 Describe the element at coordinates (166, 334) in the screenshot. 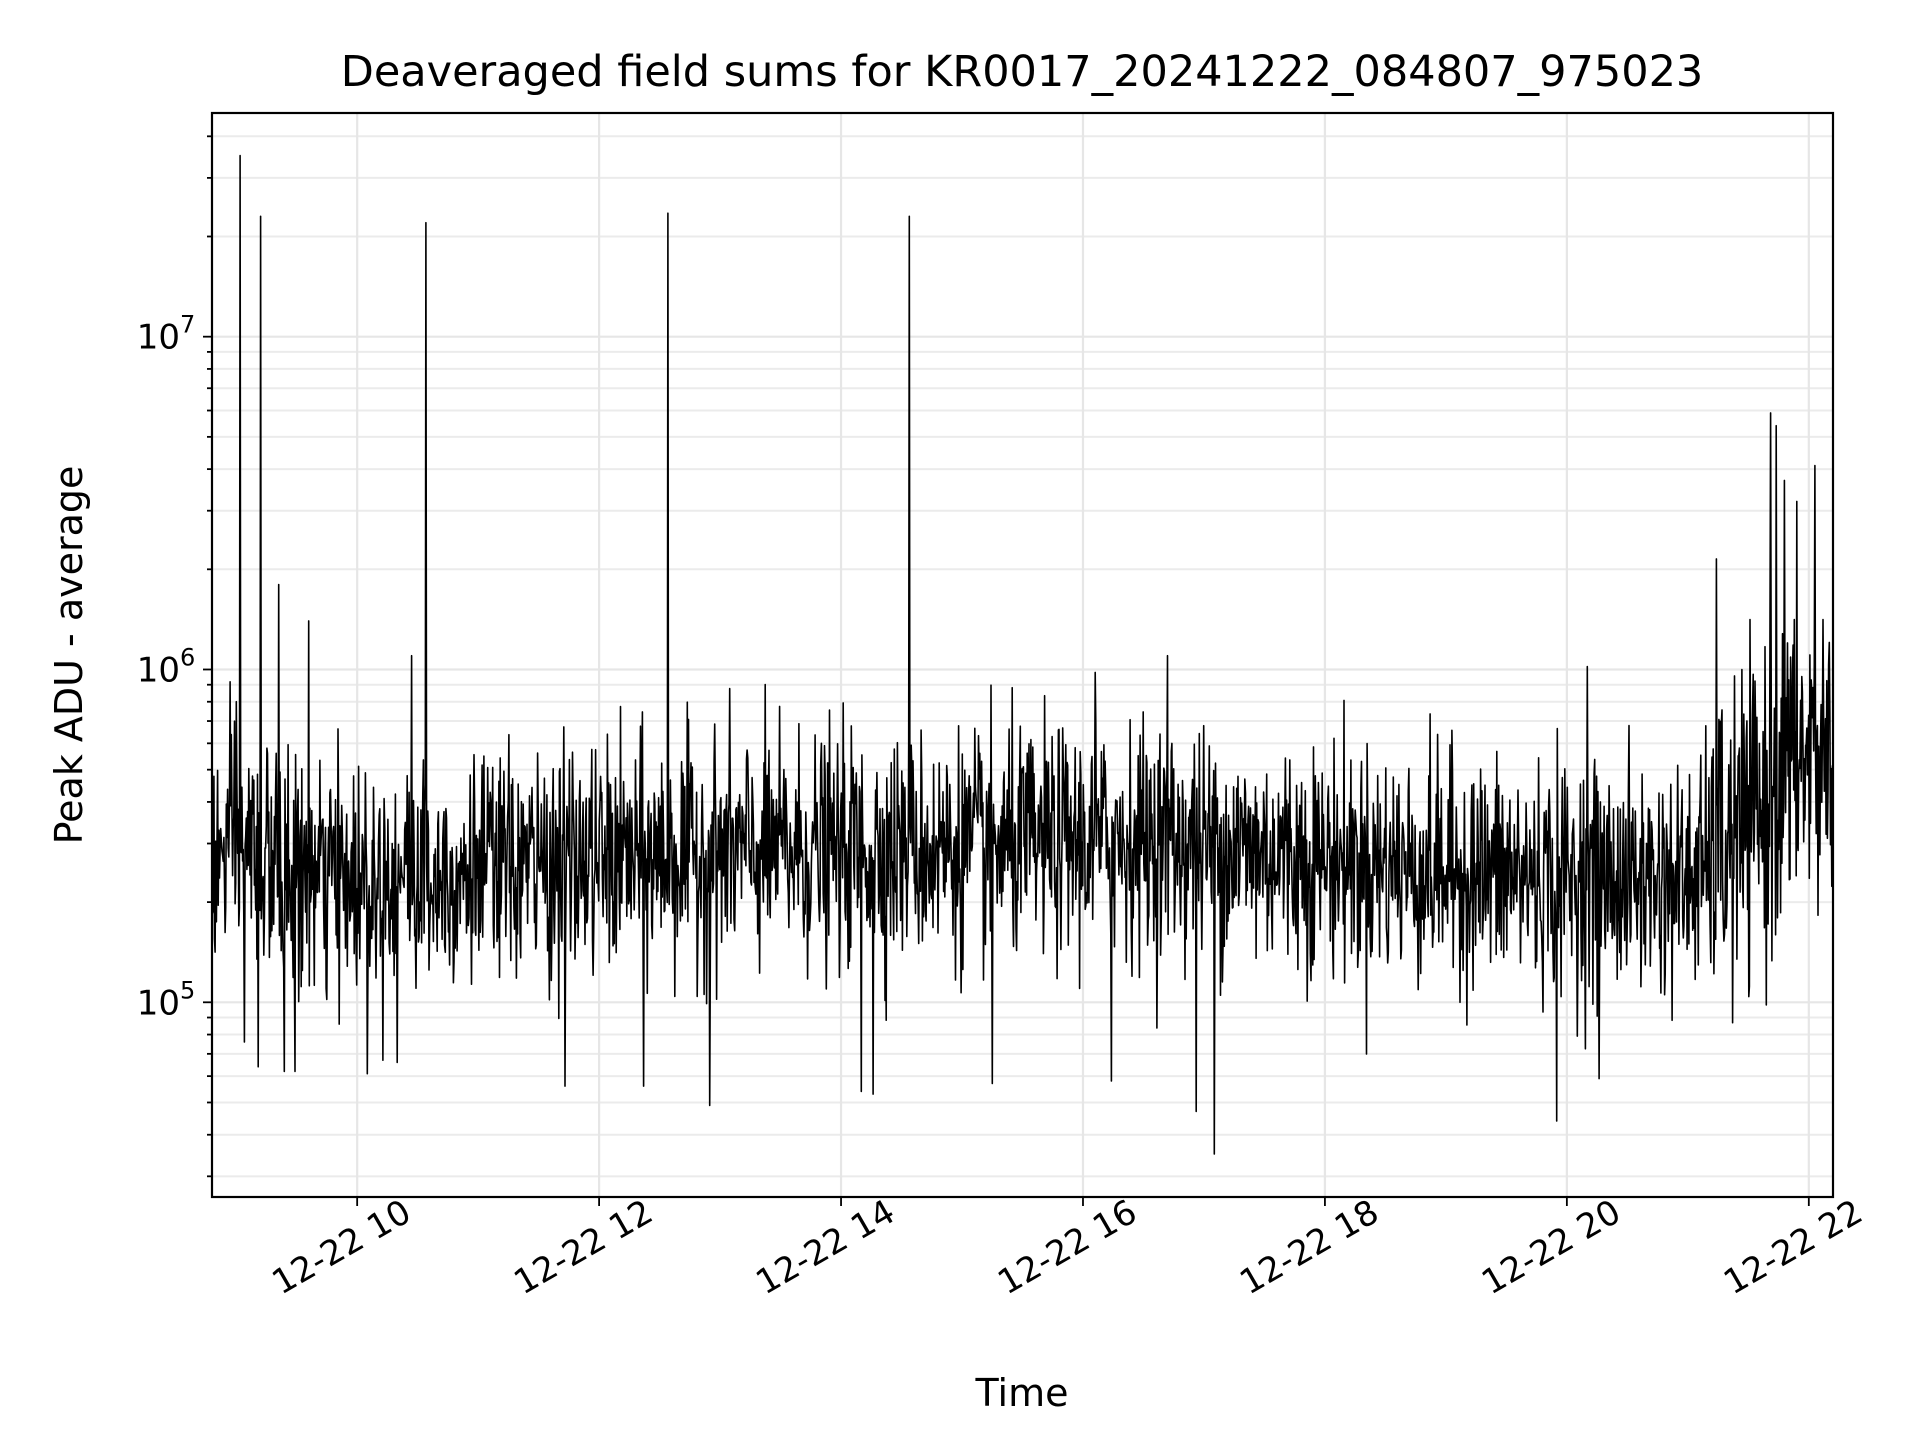

I see `y-tick-label: 10⁷` at that location.